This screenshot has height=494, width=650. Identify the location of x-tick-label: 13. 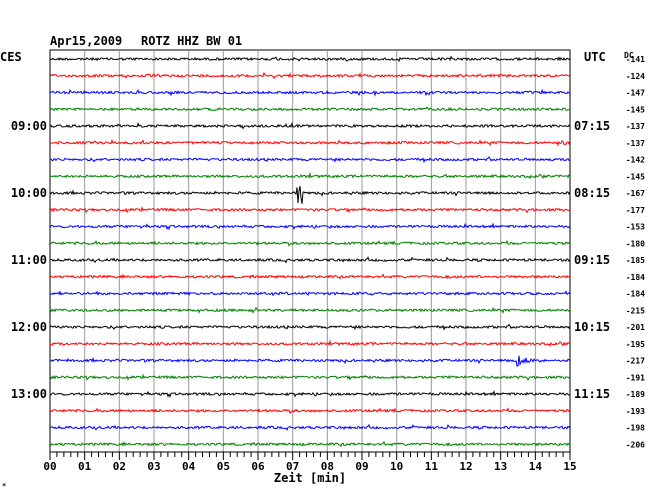
(500, 466).